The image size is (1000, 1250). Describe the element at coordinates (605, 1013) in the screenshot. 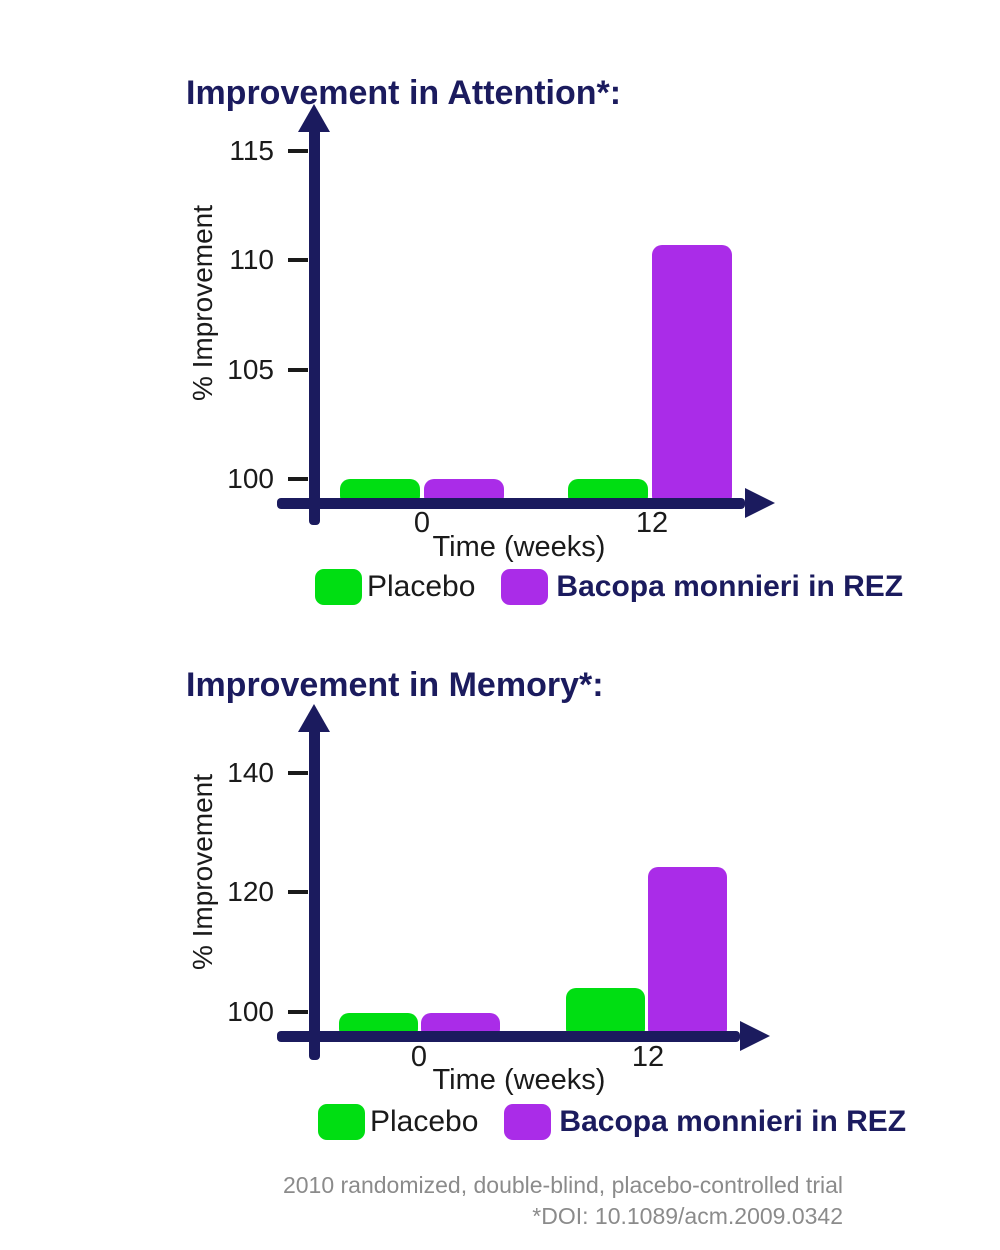

I see `memory-bar-12wk-placebo` at that location.